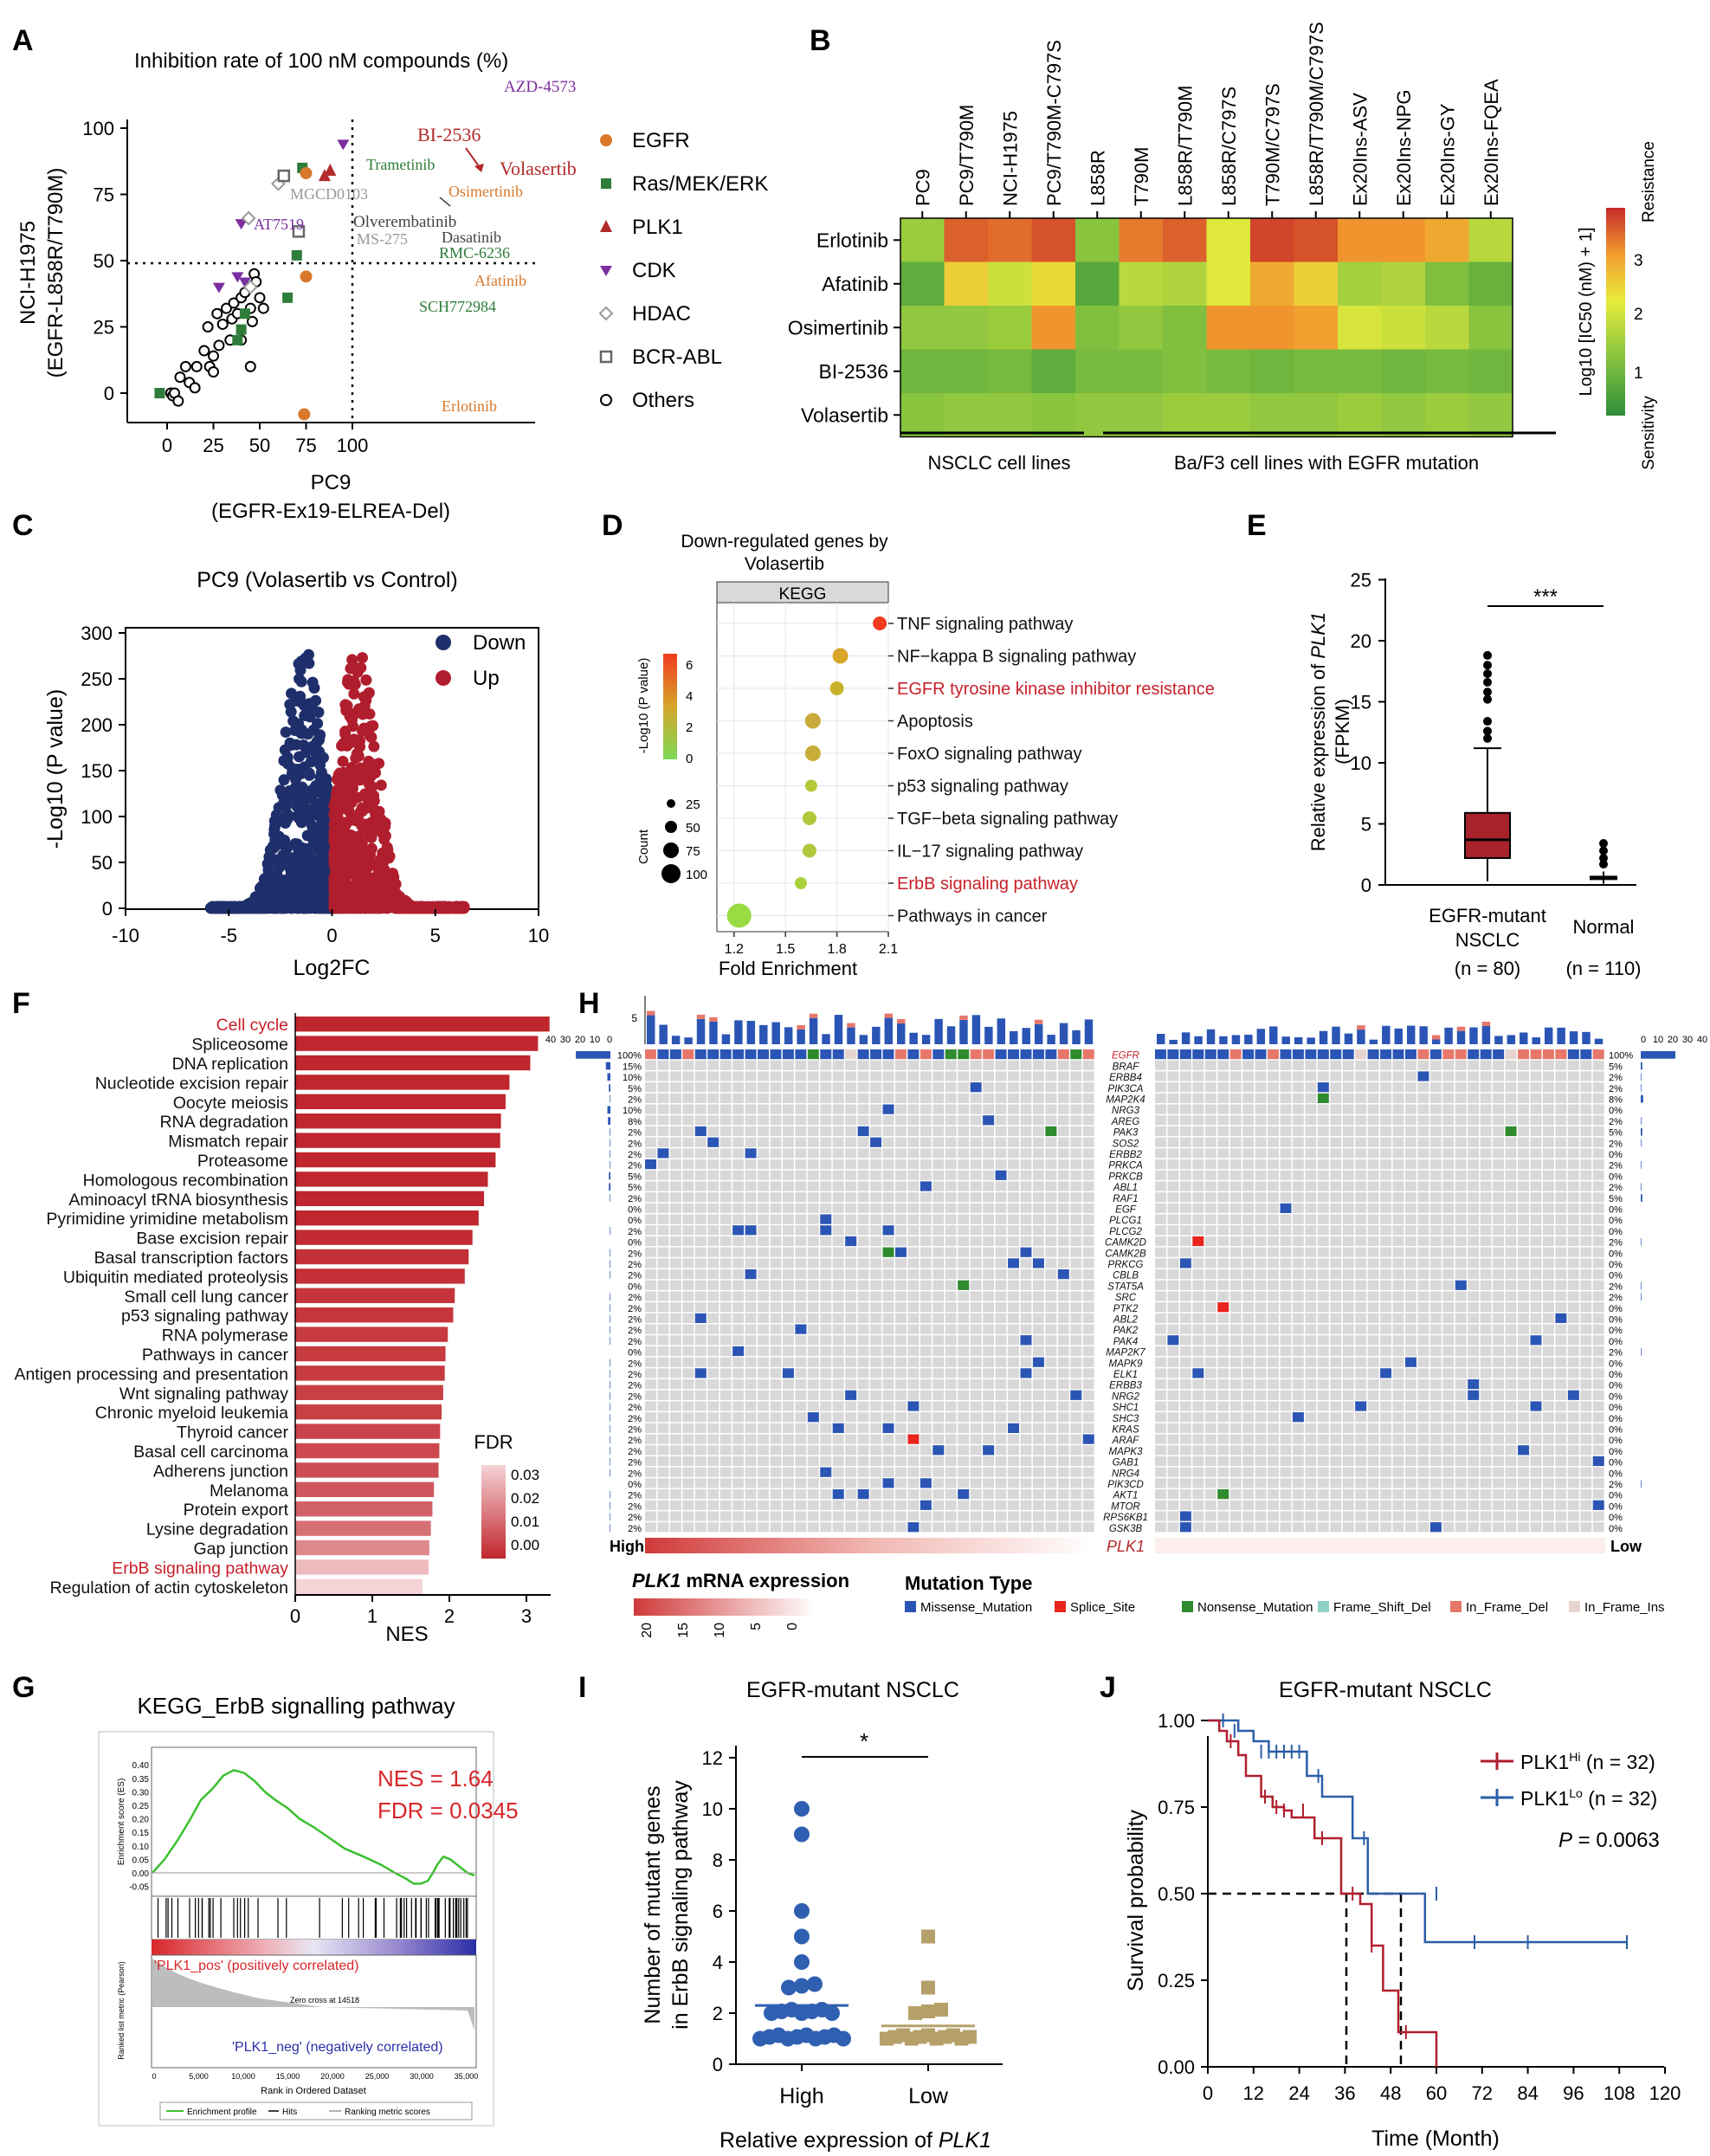  What do you see at coordinates (643, 706) in the screenshot?
I see `panel-d-colorbar-title: -Log10 (P value)` at bounding box center [643, 706].